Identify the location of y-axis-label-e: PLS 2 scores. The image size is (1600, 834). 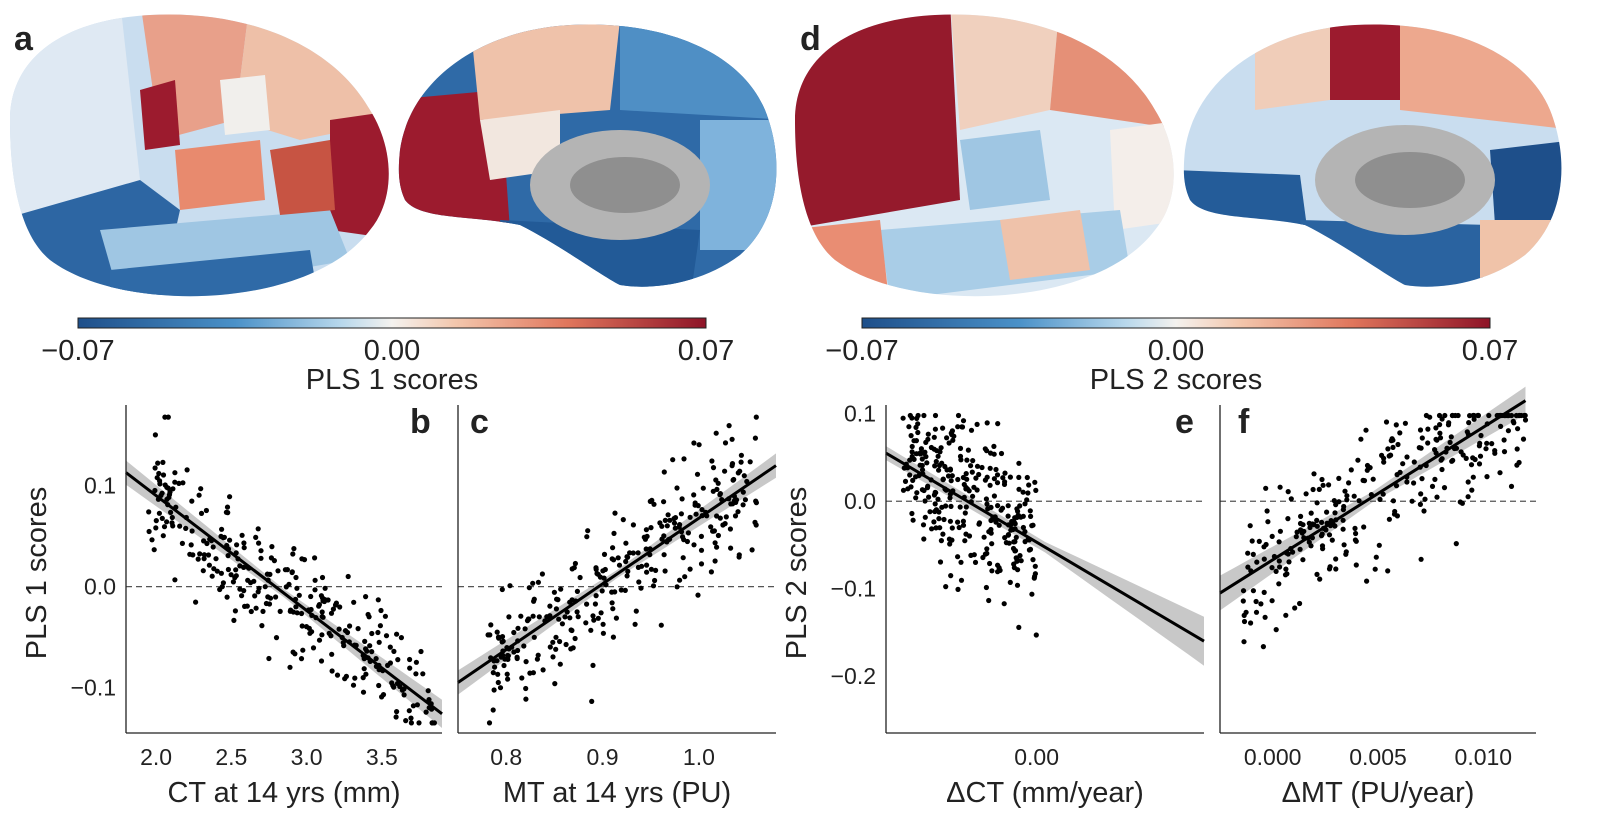
(797, 573).